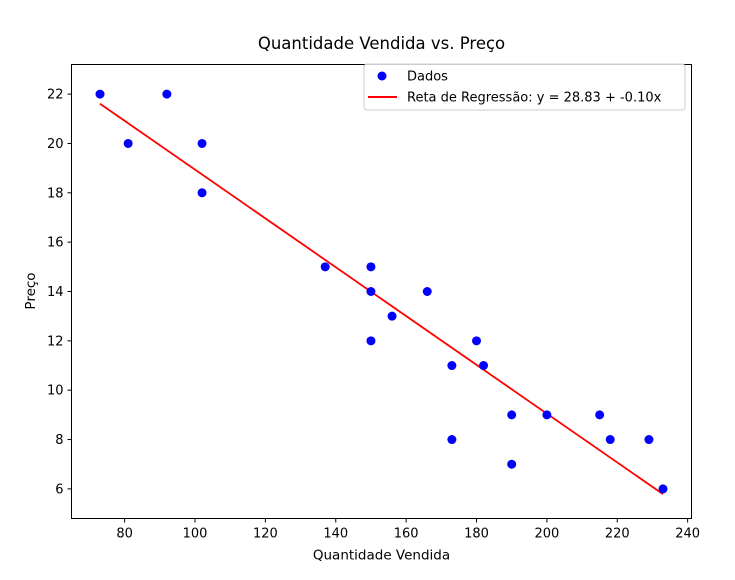 This screenshot has height=580, width=735. Describe the element at coordinates (265, 534) in the screenshot. I see `x-tick-label: 120` at that location.